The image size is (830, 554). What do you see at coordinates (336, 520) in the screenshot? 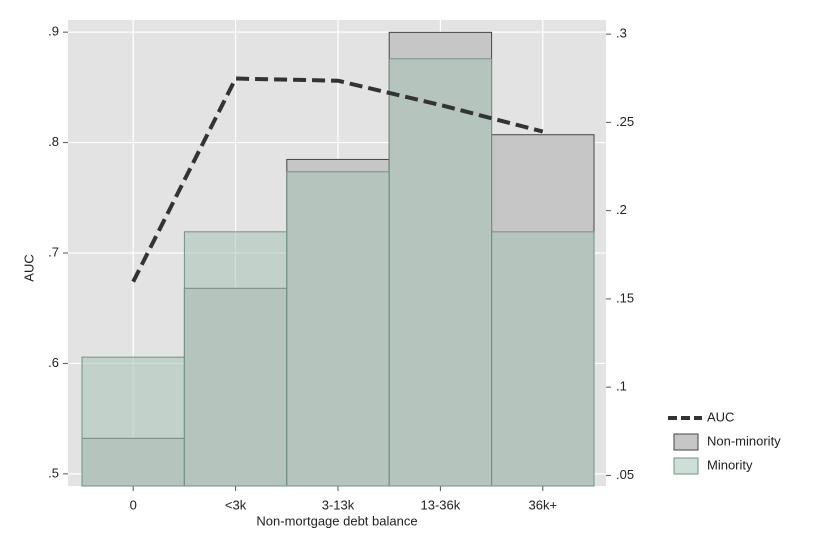
I see `x-axis-title: Non-mortgage debt balance` at bounding box center [336, 520].